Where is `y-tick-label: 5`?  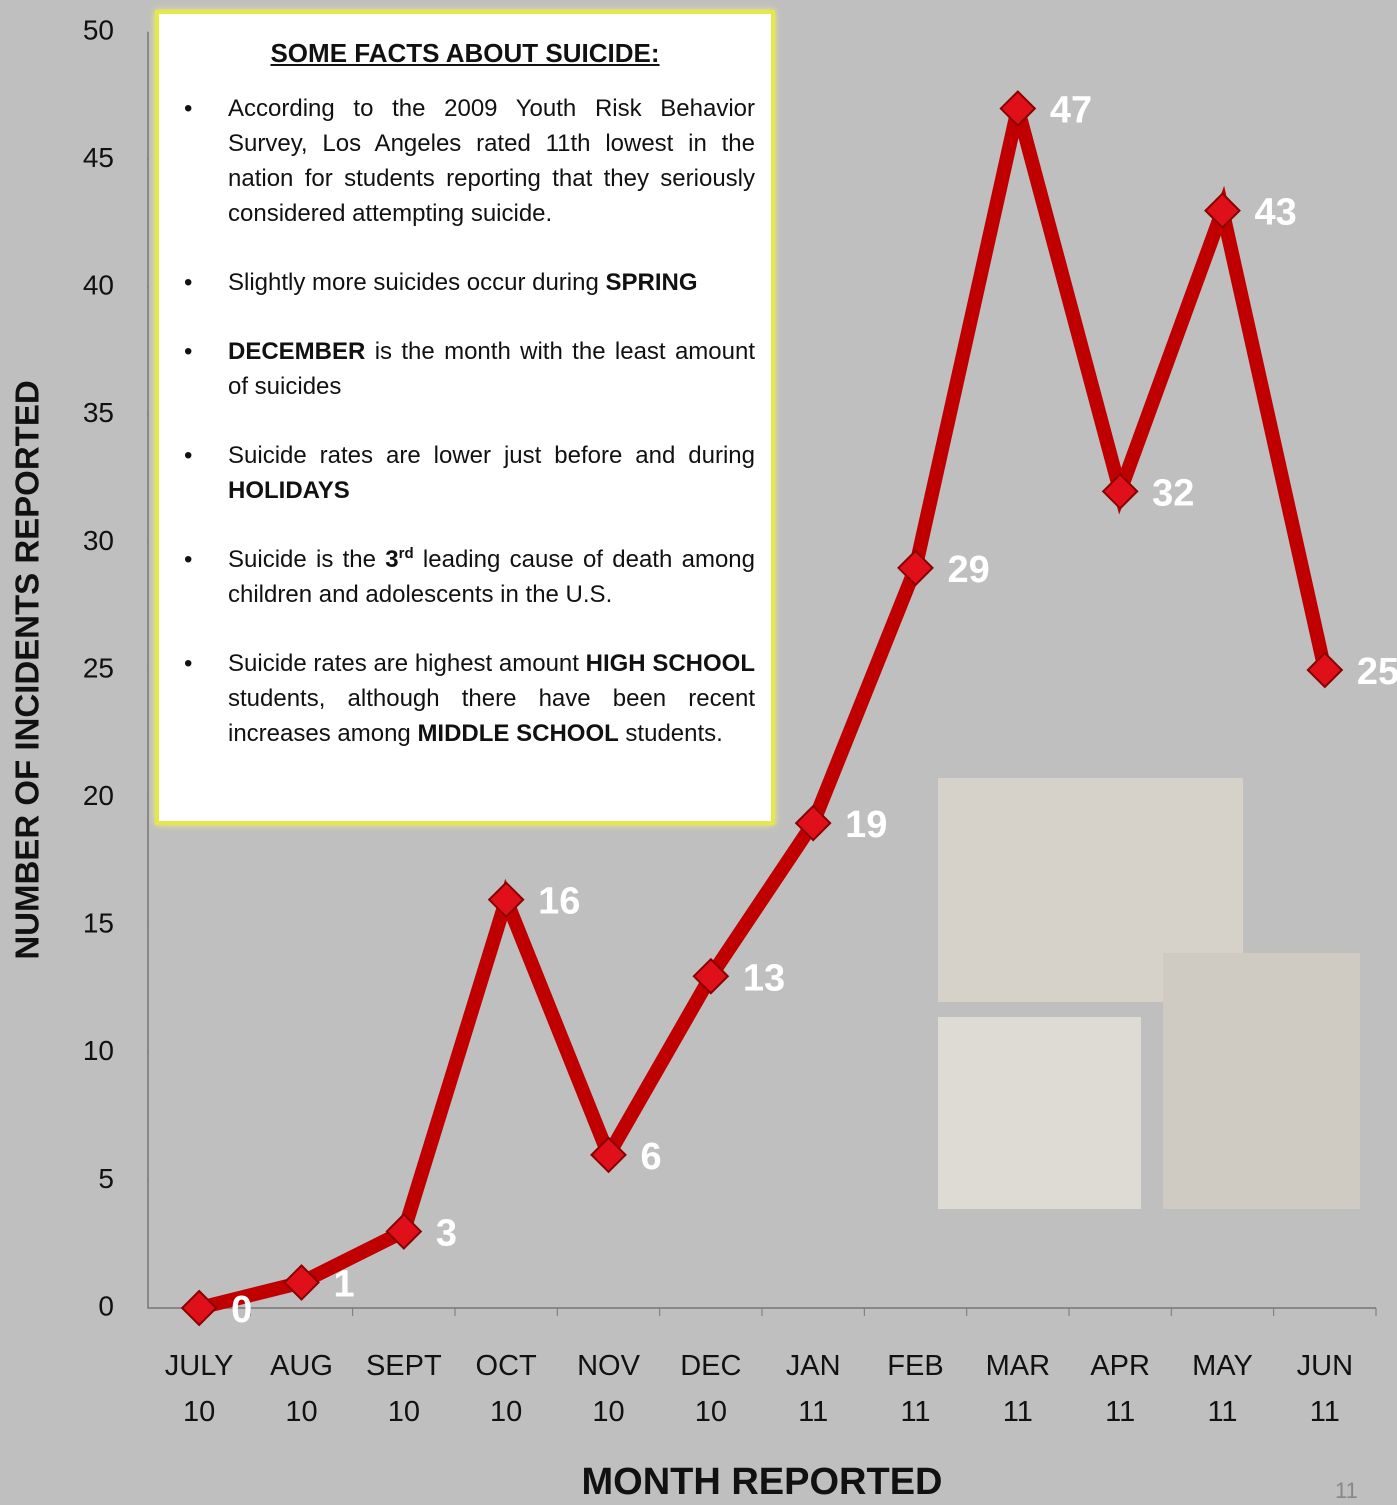
y-tick-label: 5 is located at coordinates (106, 1178).